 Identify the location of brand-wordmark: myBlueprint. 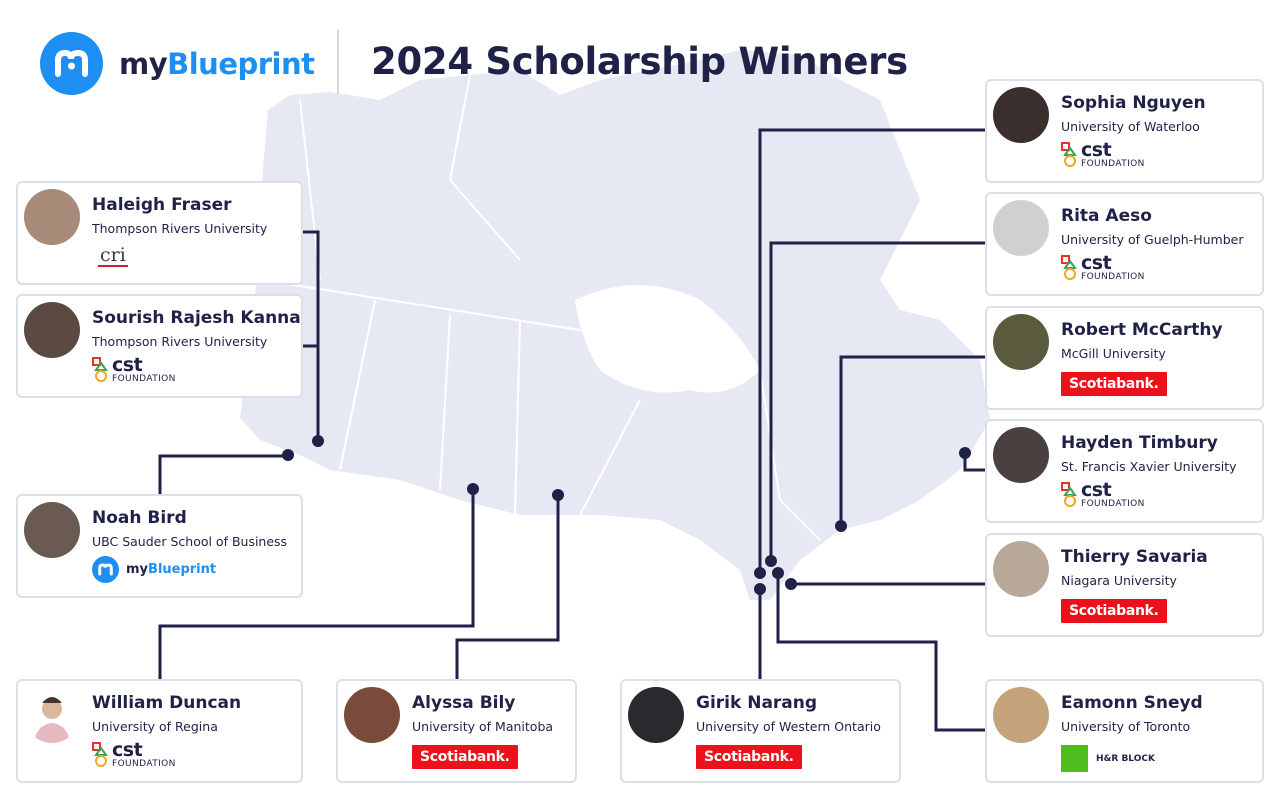
(217, 64).